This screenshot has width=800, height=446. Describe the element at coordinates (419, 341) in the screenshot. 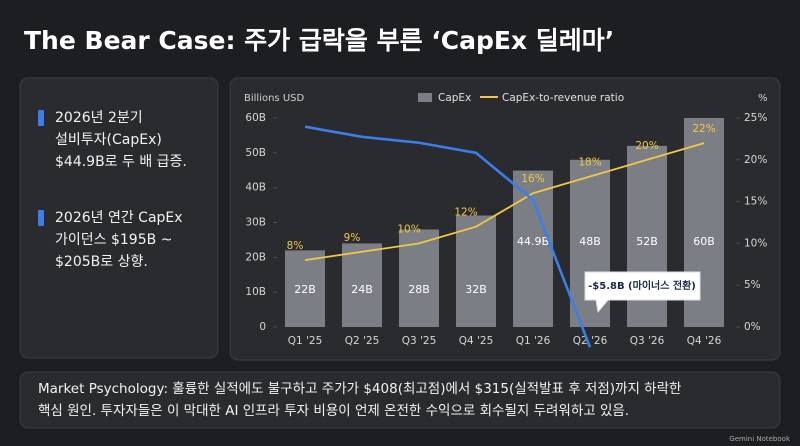

I see `x-tick-label: Q3 '25` at that location.